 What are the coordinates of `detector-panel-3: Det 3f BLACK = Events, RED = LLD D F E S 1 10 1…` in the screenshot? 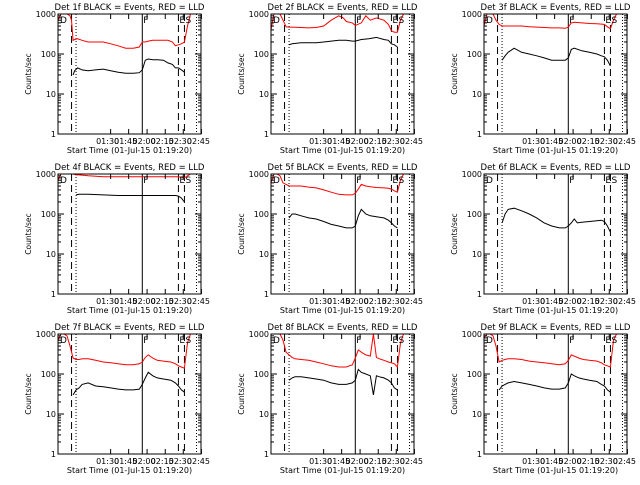 It's located at (543, 79).